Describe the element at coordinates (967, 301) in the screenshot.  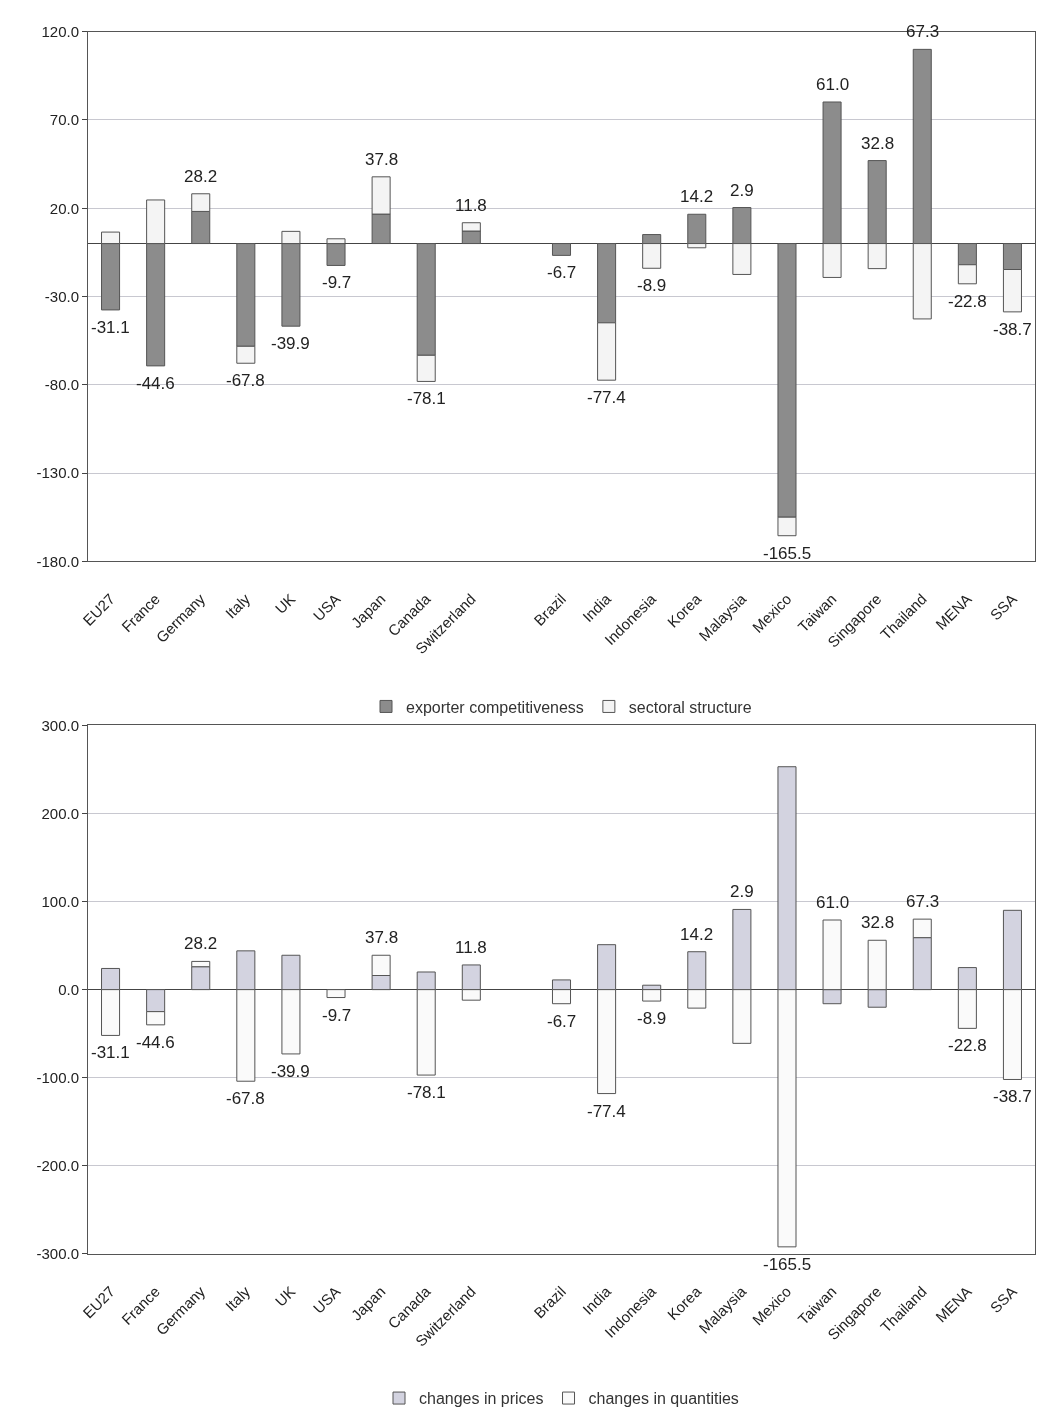
I see `total-label: -22.8` at that location.